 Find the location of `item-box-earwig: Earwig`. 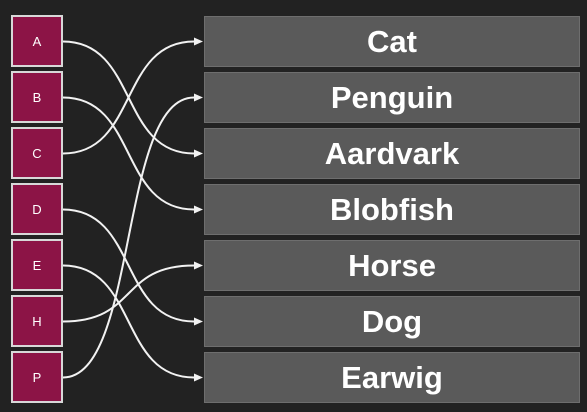

item-box-earwig: Earwig is located at coordinates (392, 377).